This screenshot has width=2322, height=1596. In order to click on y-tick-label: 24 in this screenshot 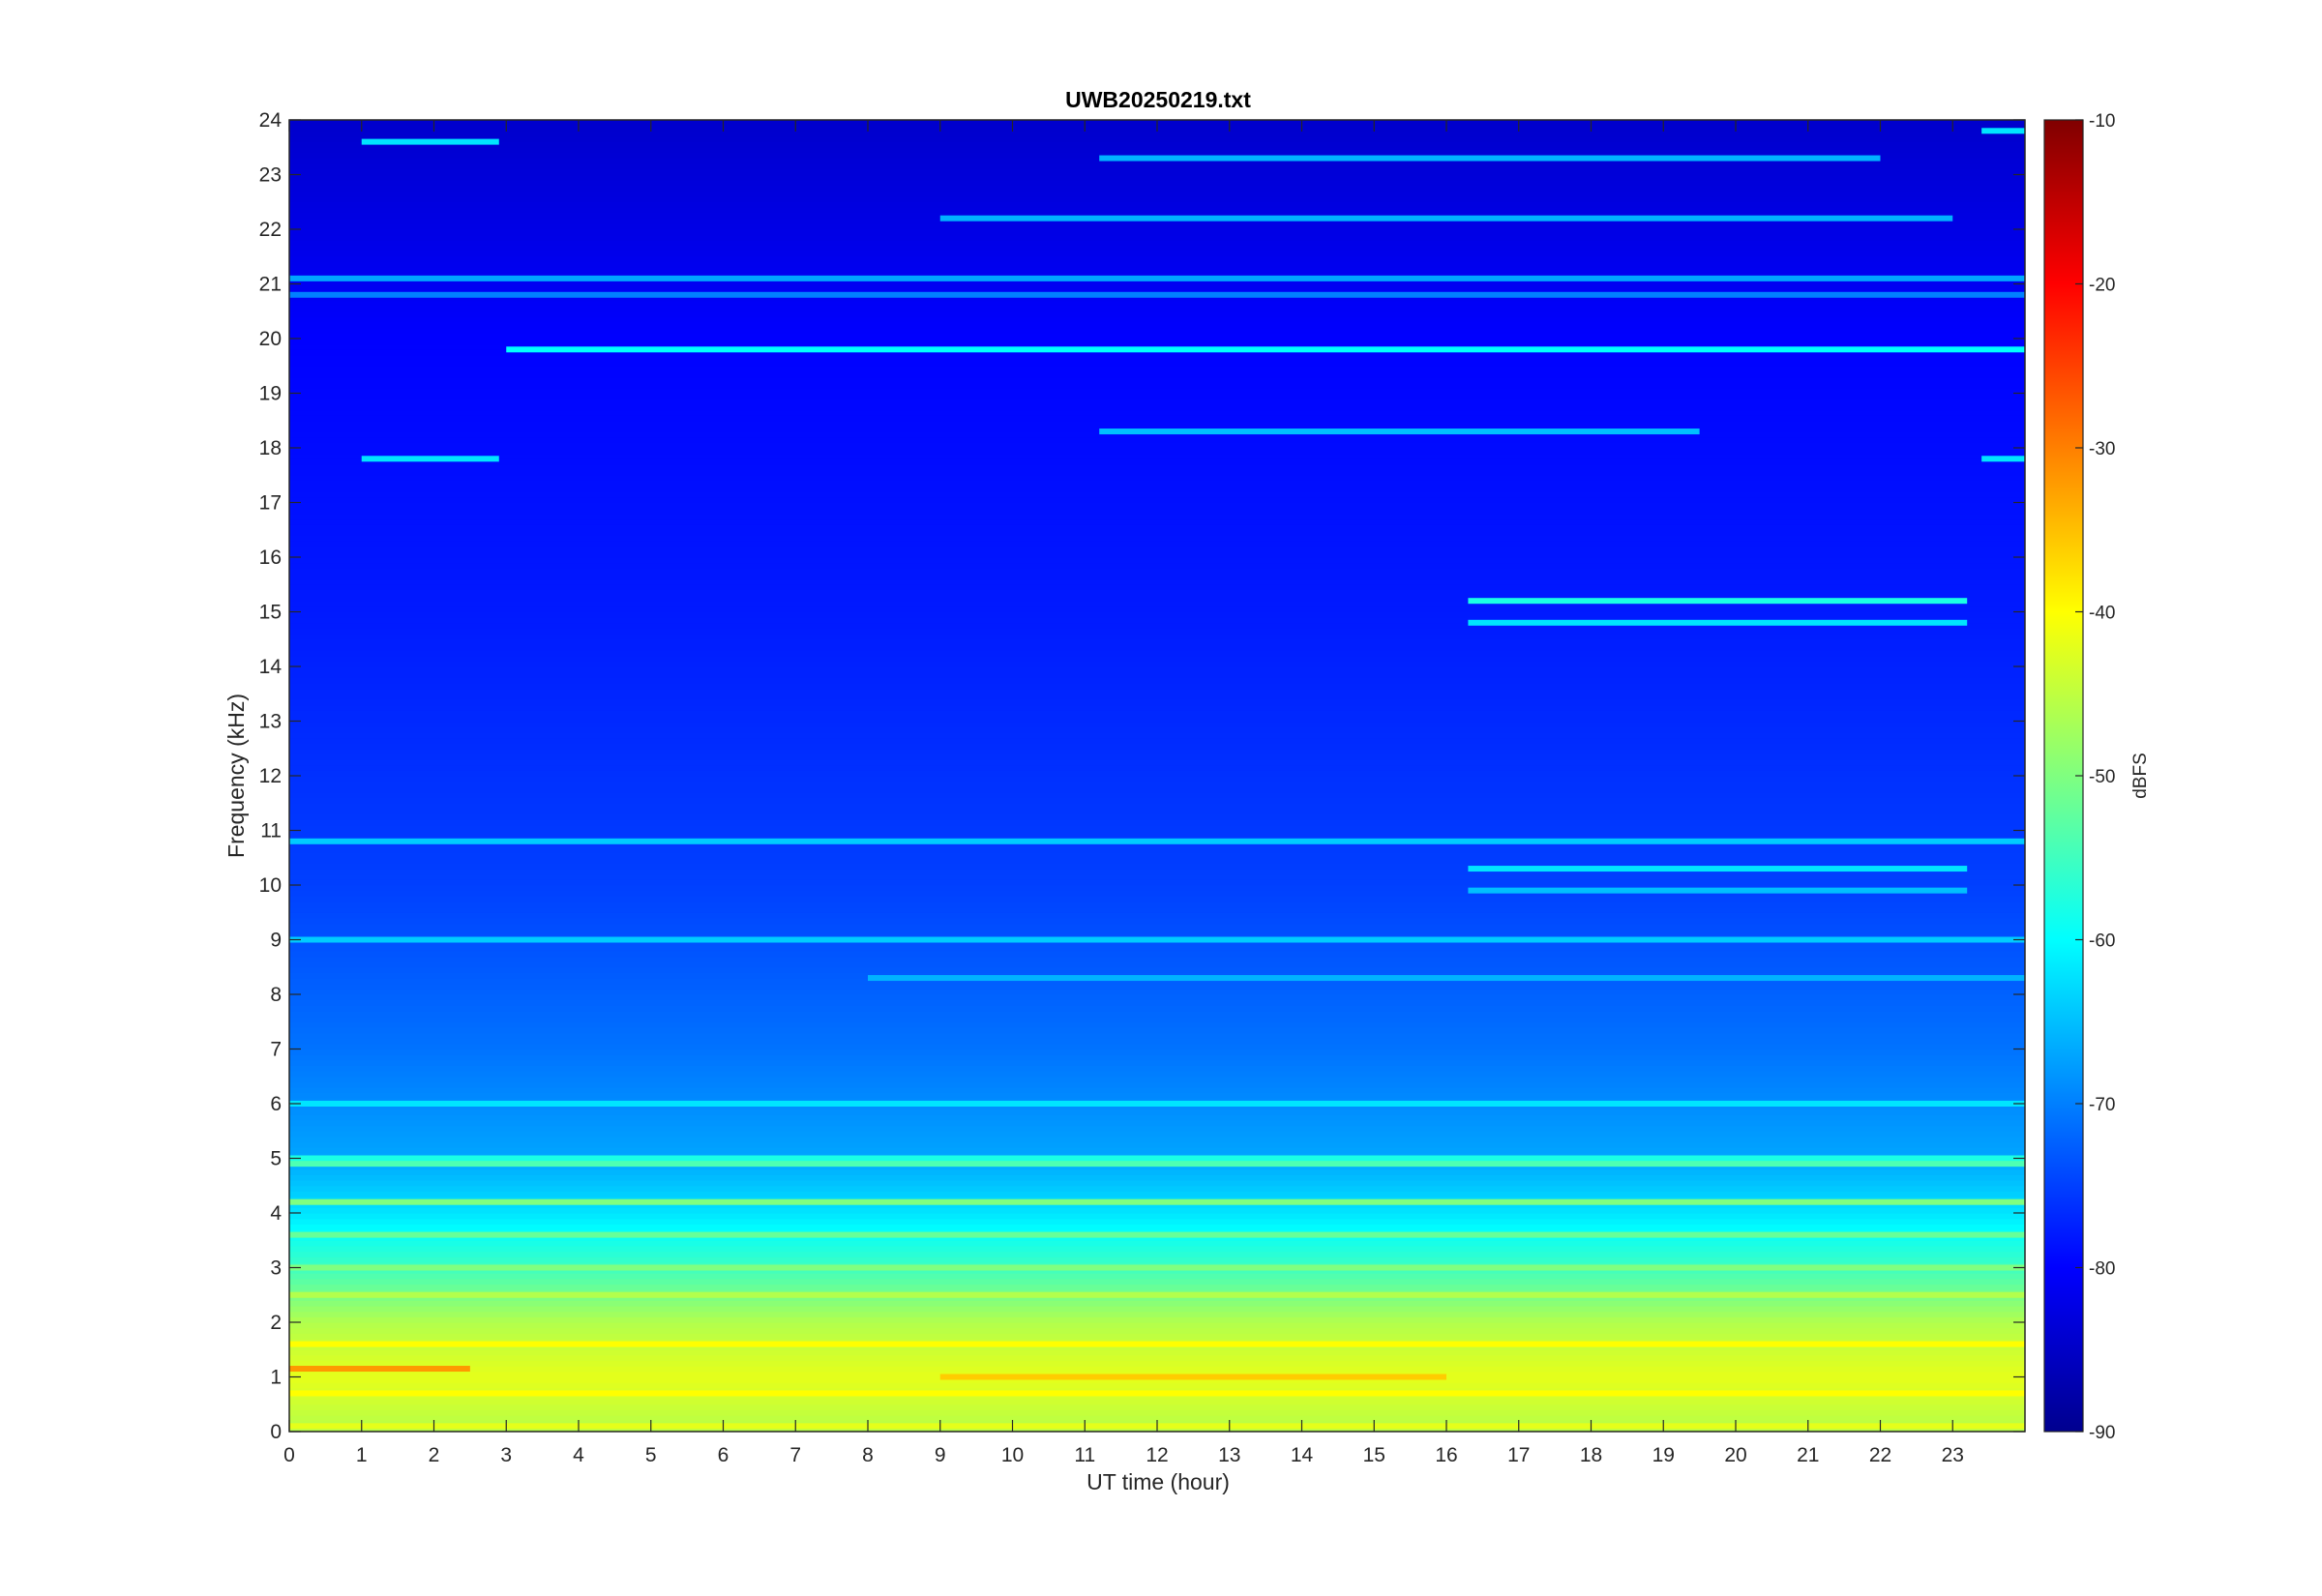, I will do `click(271, 120)`.